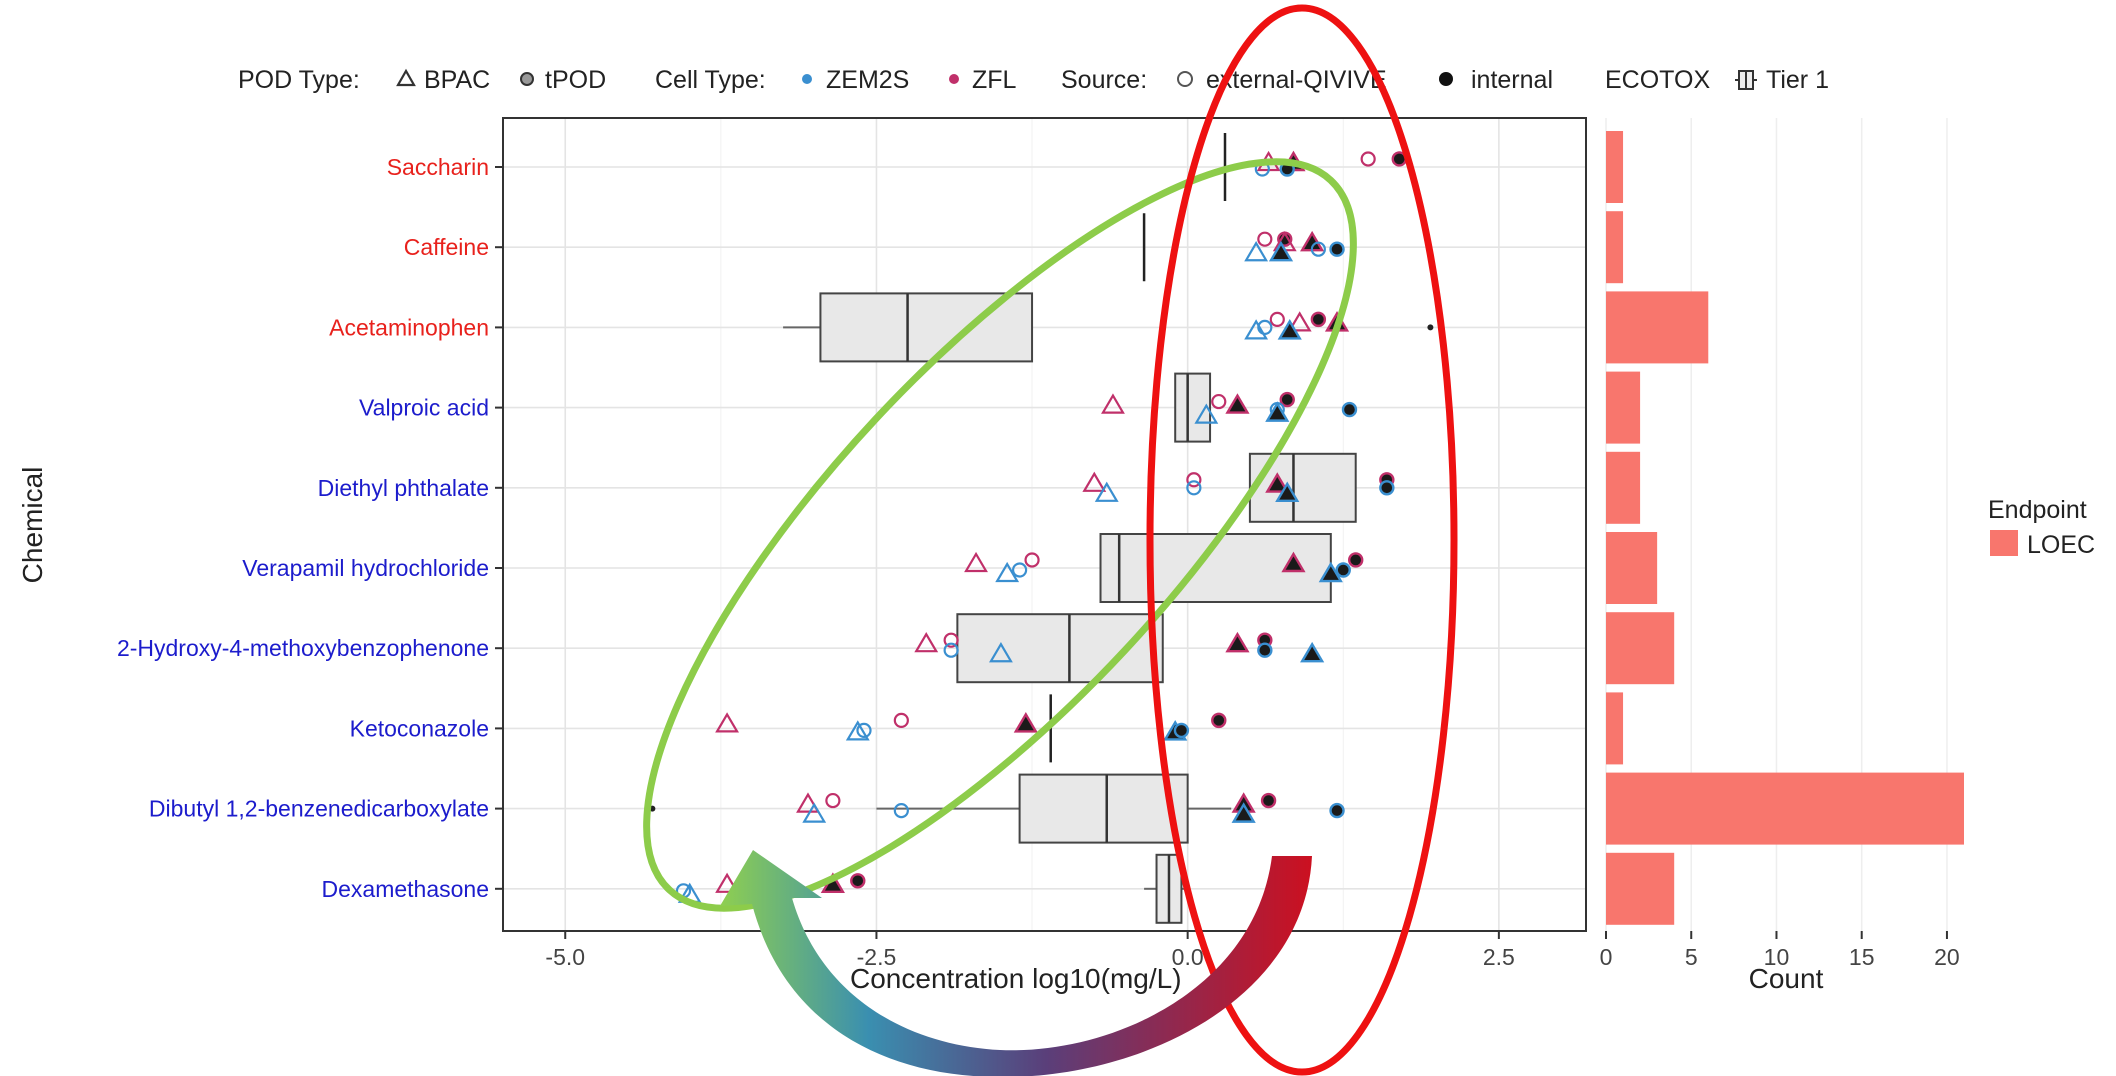 Image resolution: width=2116 pixels, height=1076 pixels. Describe the element at coordinates (1623, 407) in the screenshot. I see `count-bar-valproic-acid` at that location.